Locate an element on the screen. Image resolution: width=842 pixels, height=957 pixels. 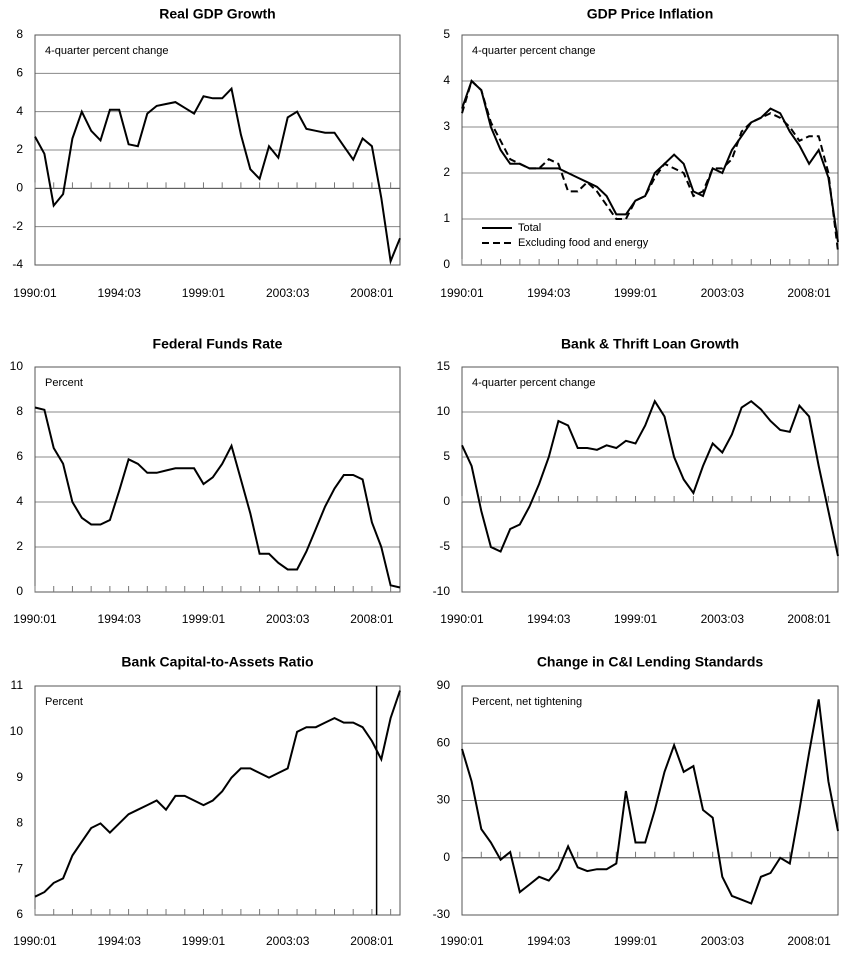
y-tick-label: 9 is located at coordinates (19, 777).